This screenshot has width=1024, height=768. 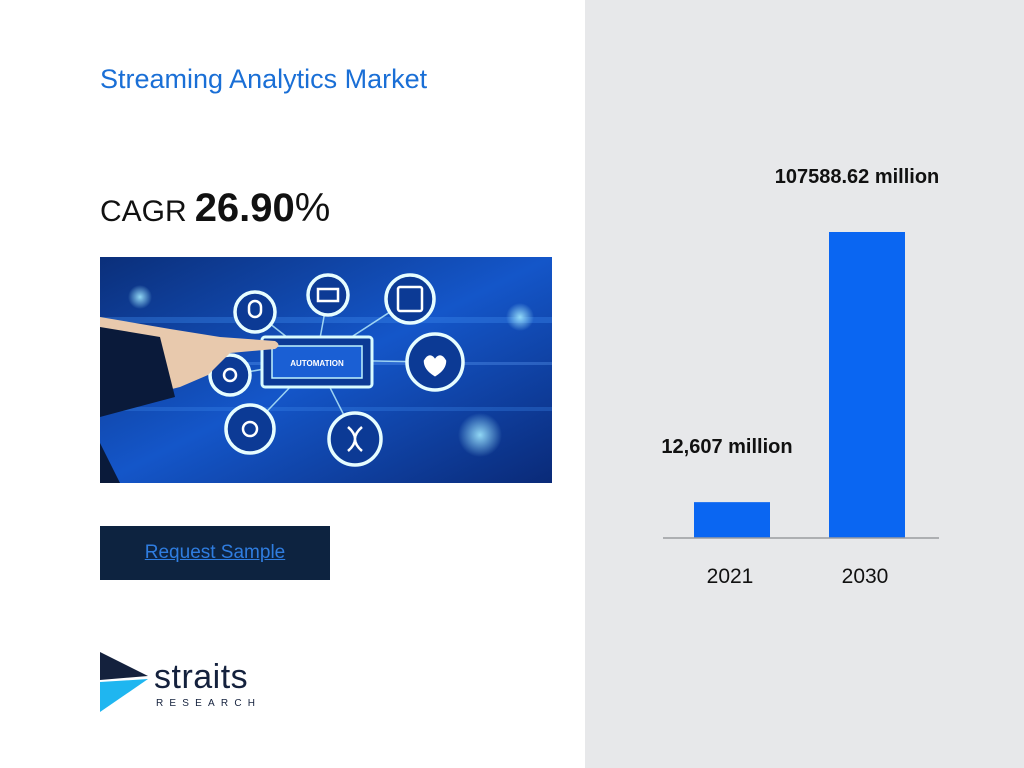 I want to click on cagr-stat: CAGR 26.90%, so click(x=215, y=208).